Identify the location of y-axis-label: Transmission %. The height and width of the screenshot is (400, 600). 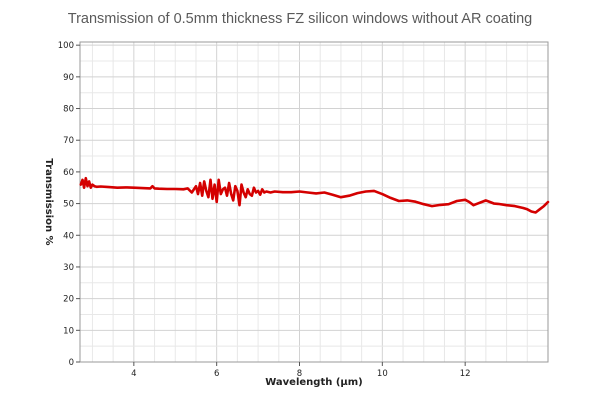
(48, 201).